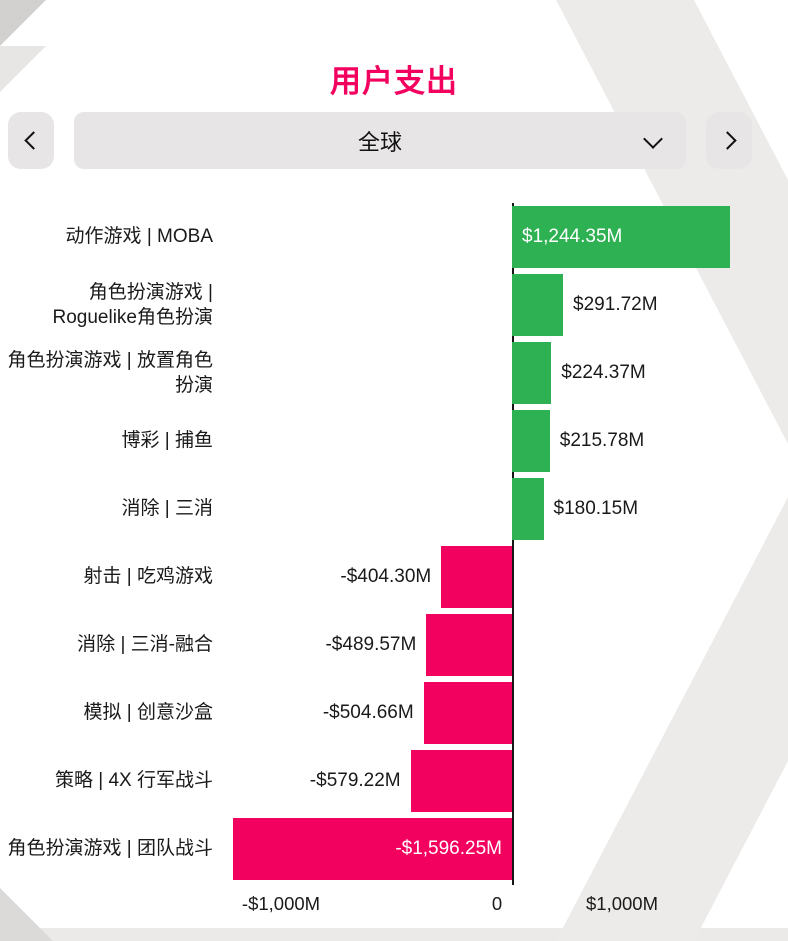  I want to click on chevron-right-icon, so click(727, 140).